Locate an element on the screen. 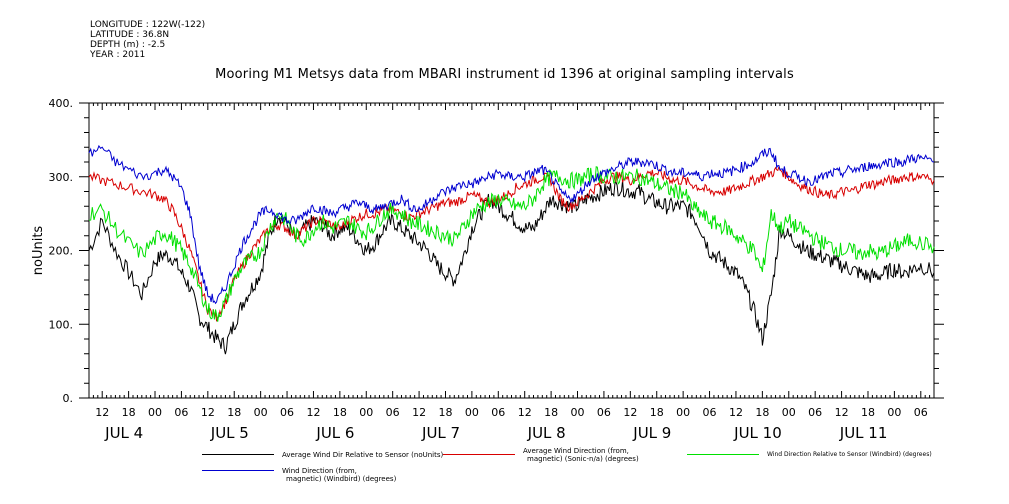 This screenshot has height=504, width=1009. legend-label: magnetic) (Windbird) (degrees) is located at coordinates (341, 479).